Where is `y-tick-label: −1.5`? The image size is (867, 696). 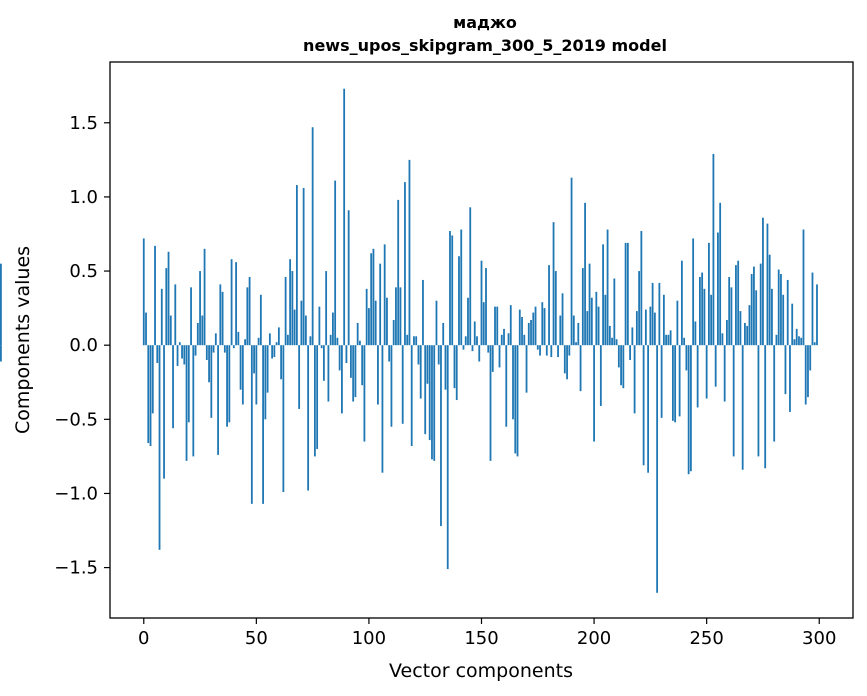
y-tick-label: −1.5 is located at coordinates (76, 568).